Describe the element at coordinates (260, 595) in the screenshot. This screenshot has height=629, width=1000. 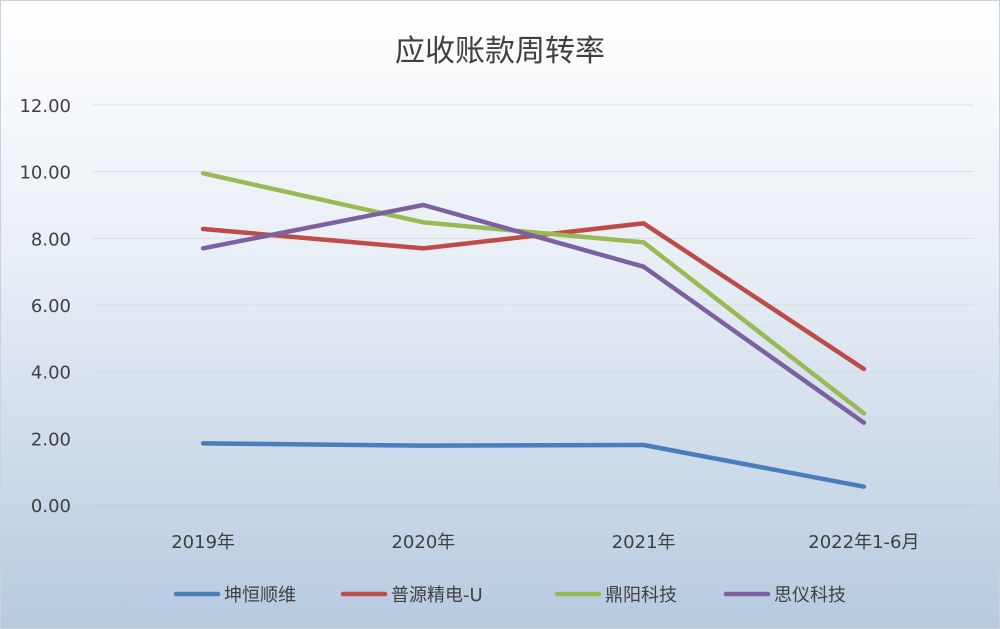
I see `legend-label: 坤恒顺维` at that location.